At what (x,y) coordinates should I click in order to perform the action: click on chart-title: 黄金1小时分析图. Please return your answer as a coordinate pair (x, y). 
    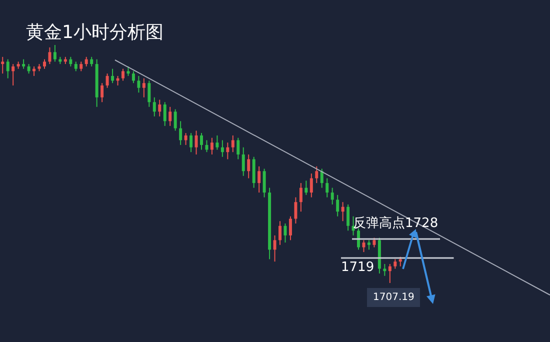
    Looking at the image, I should click on (95, 32).